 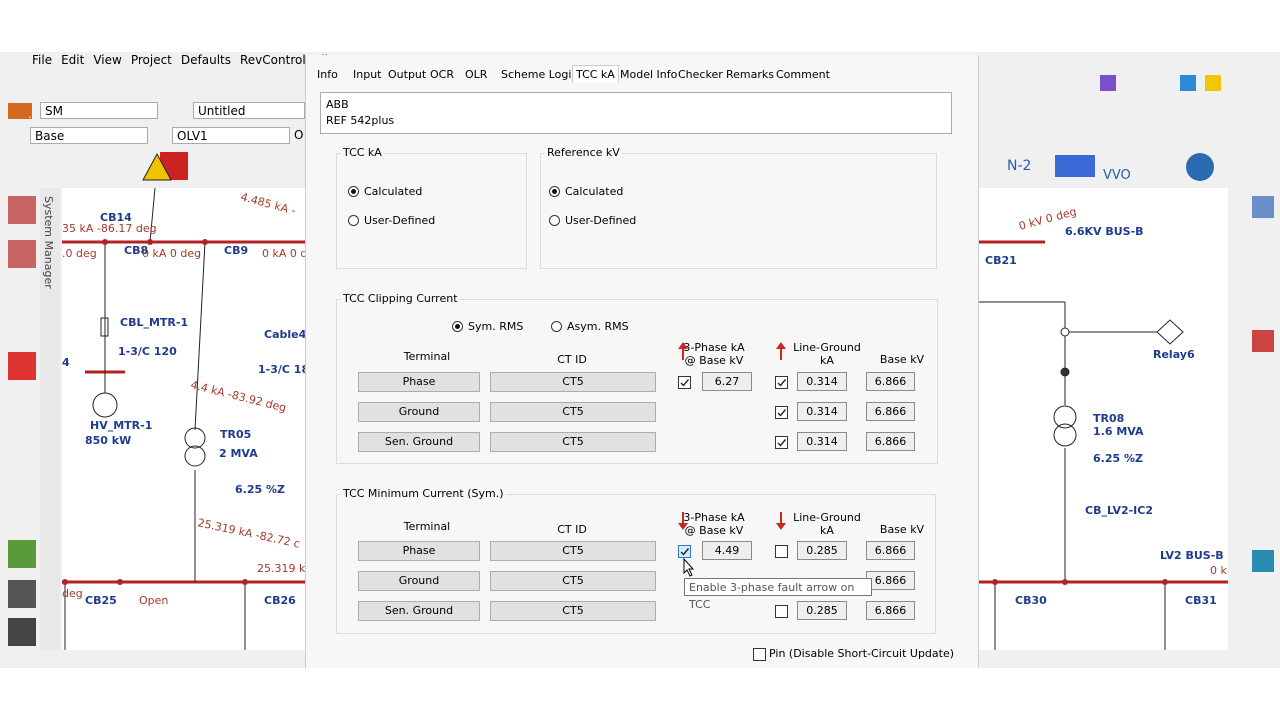 What do you see at coordinates (153, 600) in the screenshot?
I see `diagram-label: Open` at bounding box center [153, 600].